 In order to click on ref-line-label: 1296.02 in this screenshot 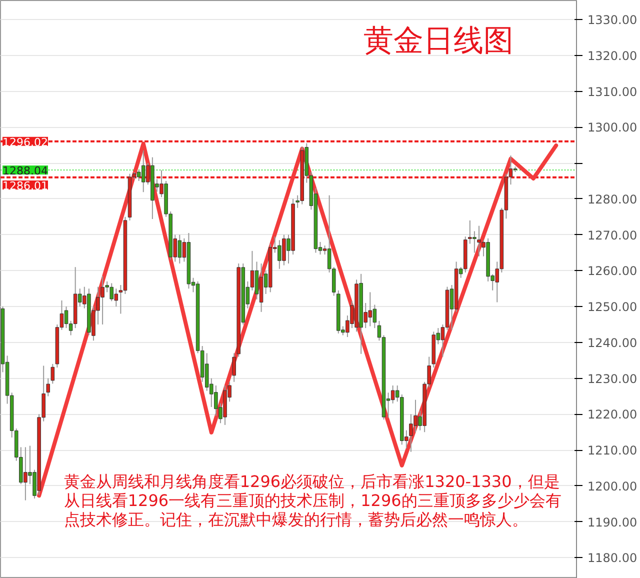, I will do `click(25, 142)`.